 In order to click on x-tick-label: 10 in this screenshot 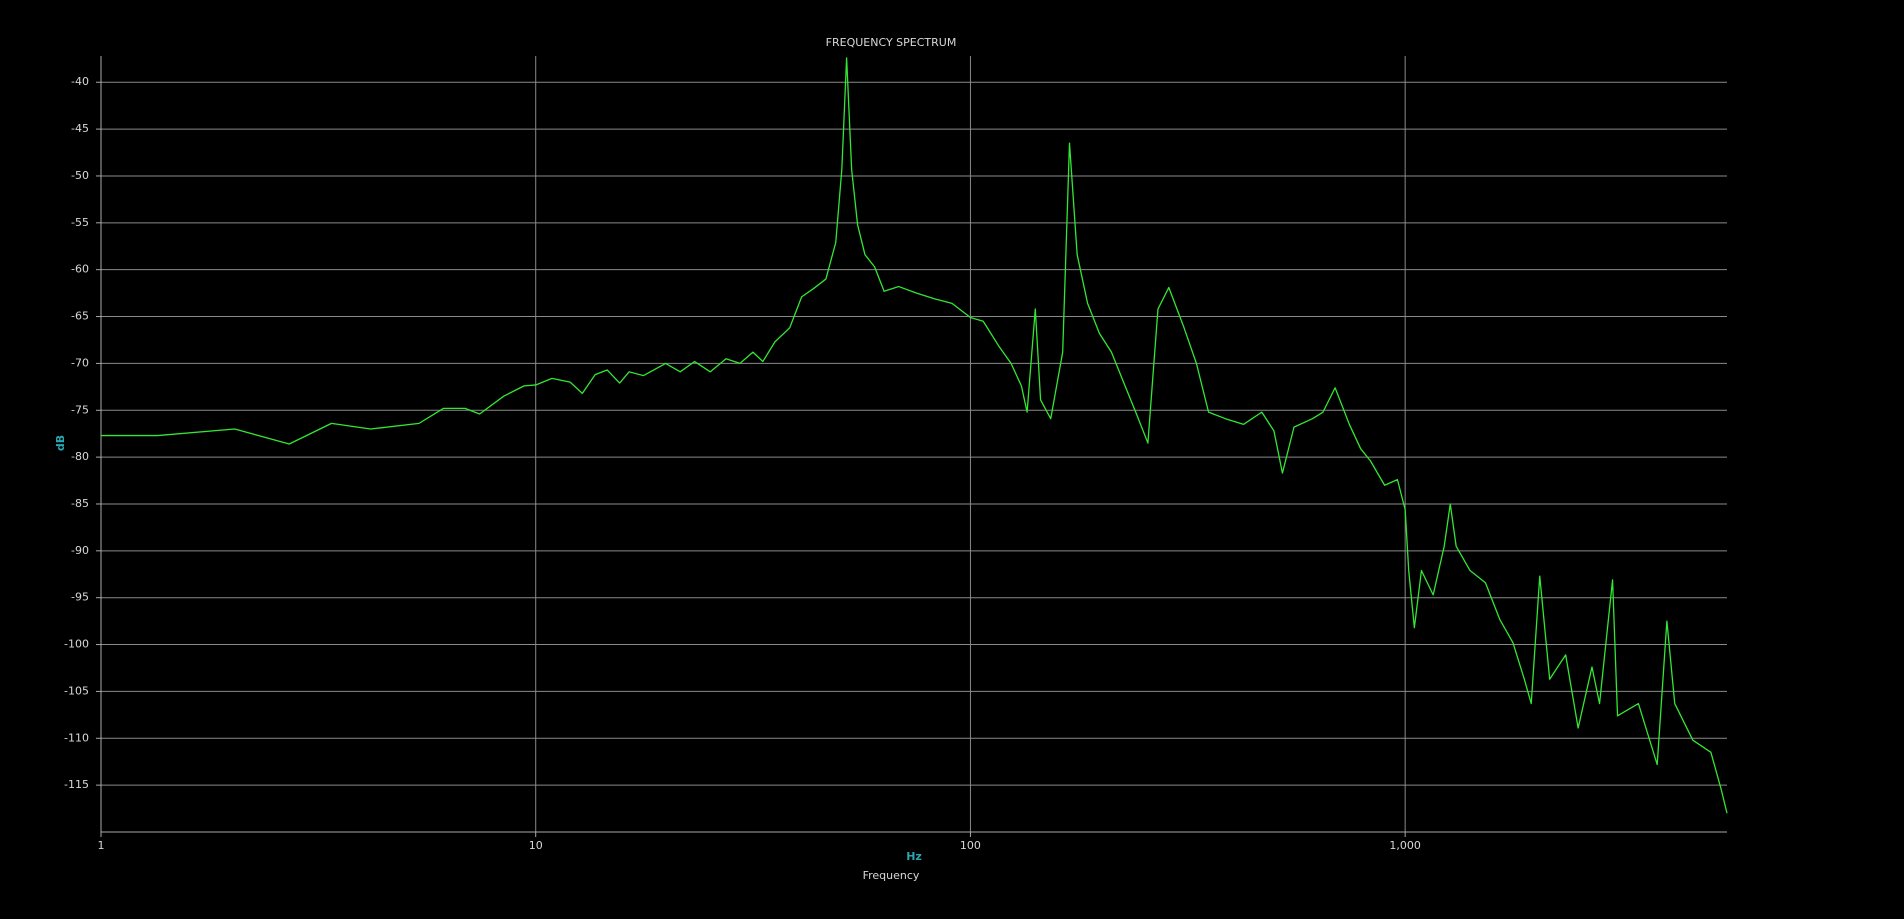, I will do `click(536, 845)`.